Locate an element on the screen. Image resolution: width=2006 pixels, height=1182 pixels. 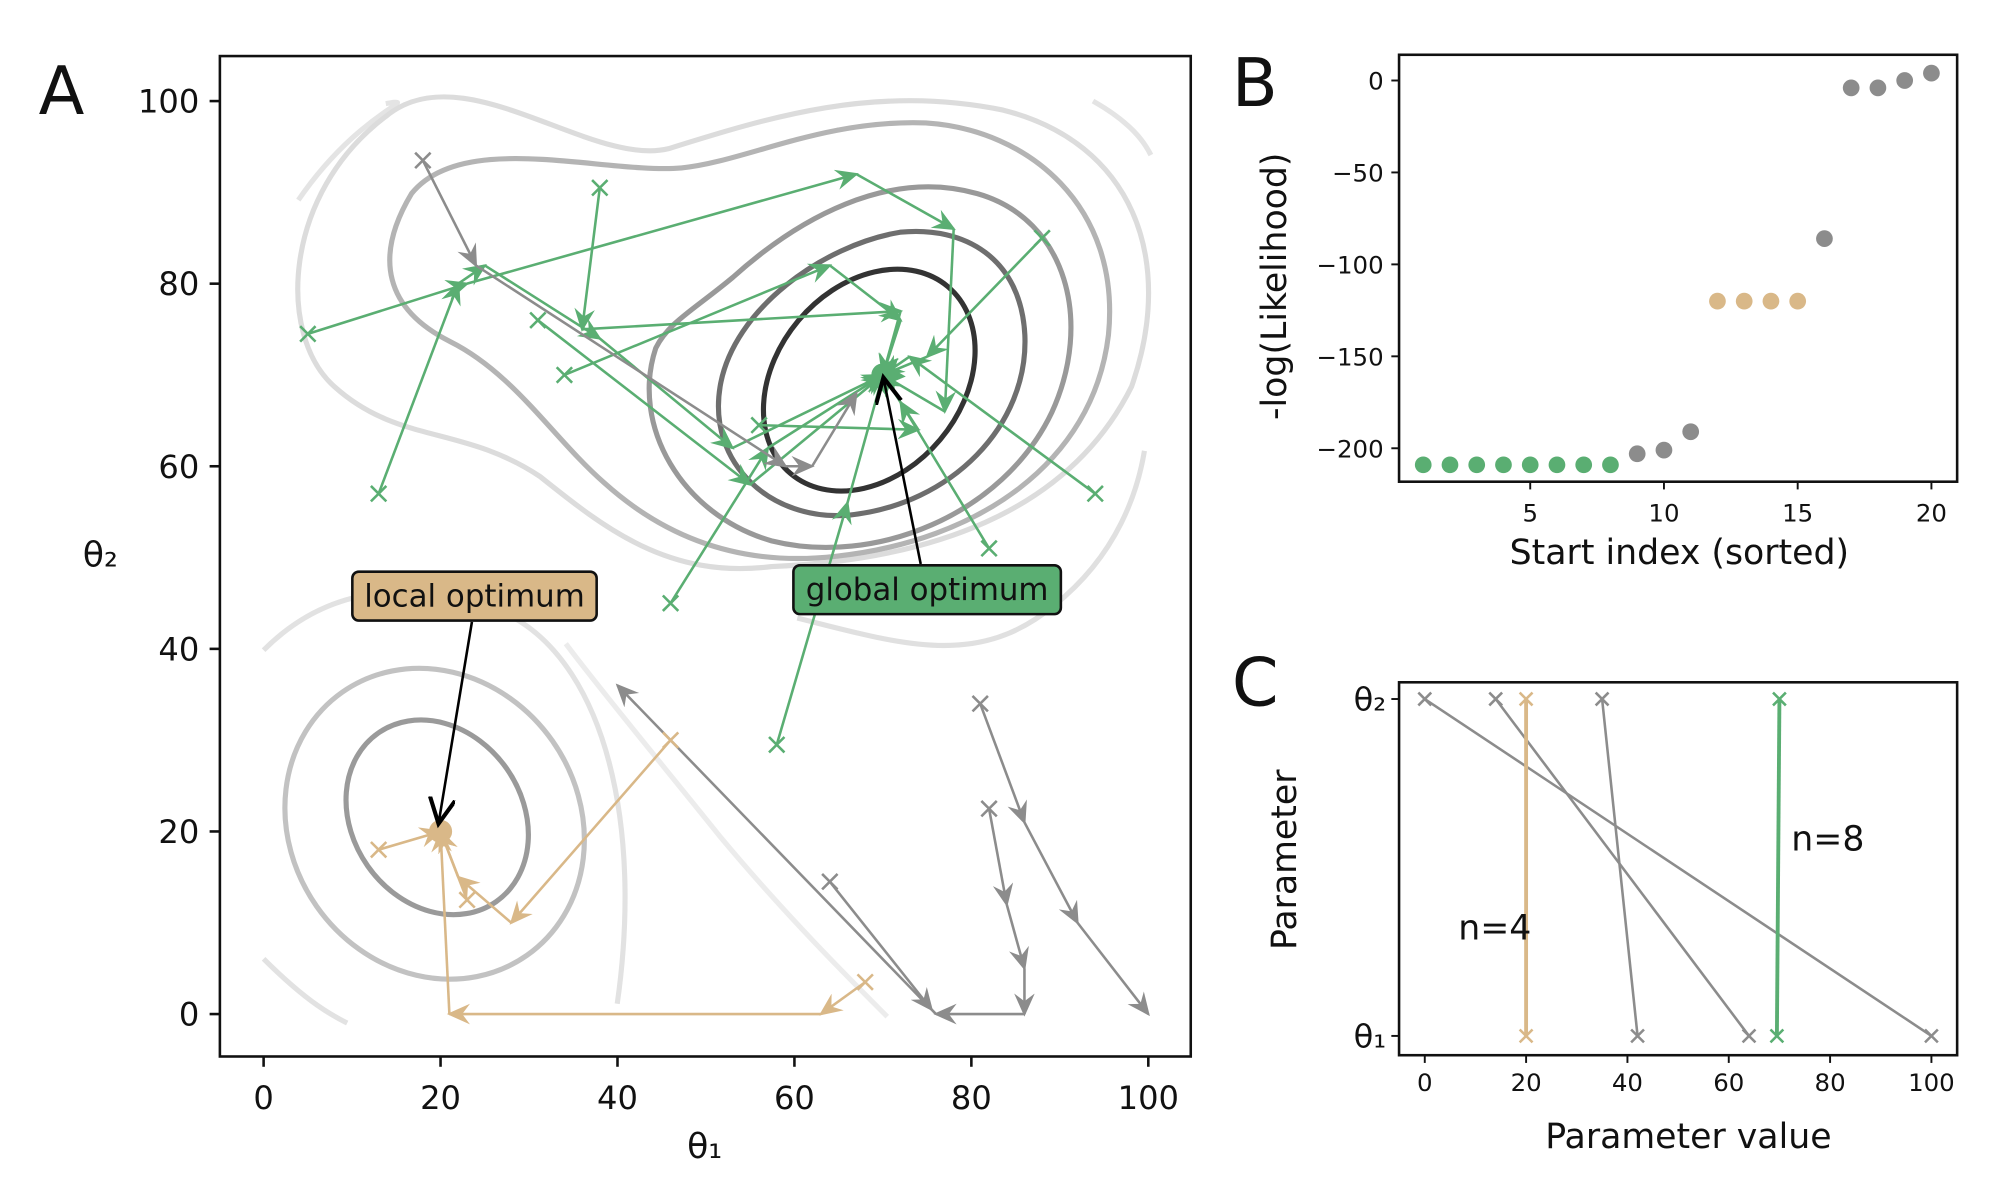
x-tick-label-a: 0 is located at coordinates (263, 1098).